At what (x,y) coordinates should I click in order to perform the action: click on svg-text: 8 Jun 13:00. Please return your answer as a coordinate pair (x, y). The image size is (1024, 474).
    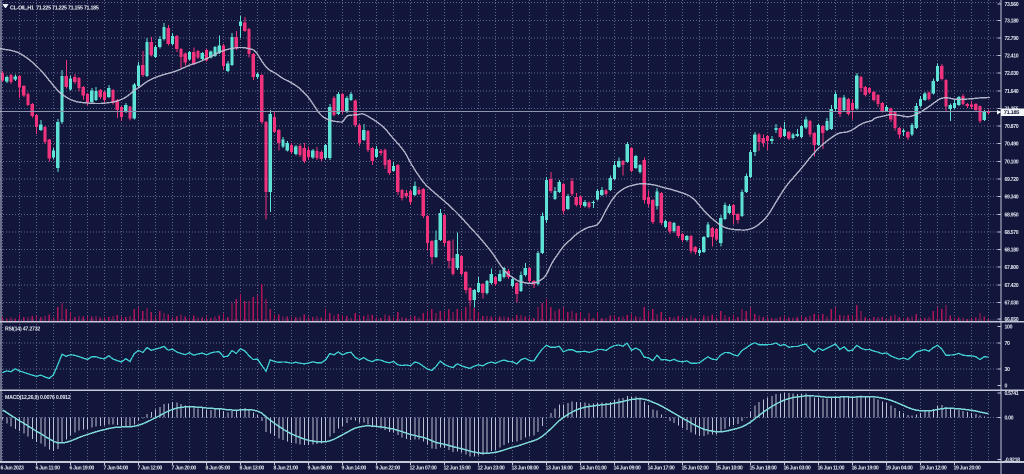
    Looking at the image, I should click on (252, 469).